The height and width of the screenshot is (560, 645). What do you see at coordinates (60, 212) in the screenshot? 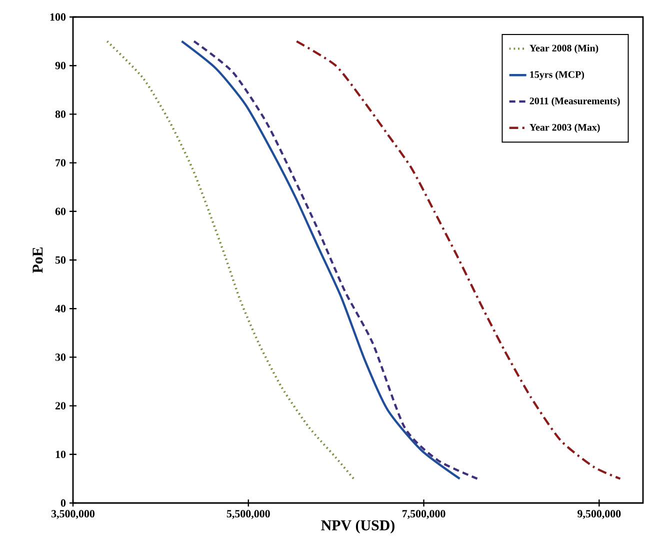
I see `y-tick-label: 60` at bounding box center [60, 212].